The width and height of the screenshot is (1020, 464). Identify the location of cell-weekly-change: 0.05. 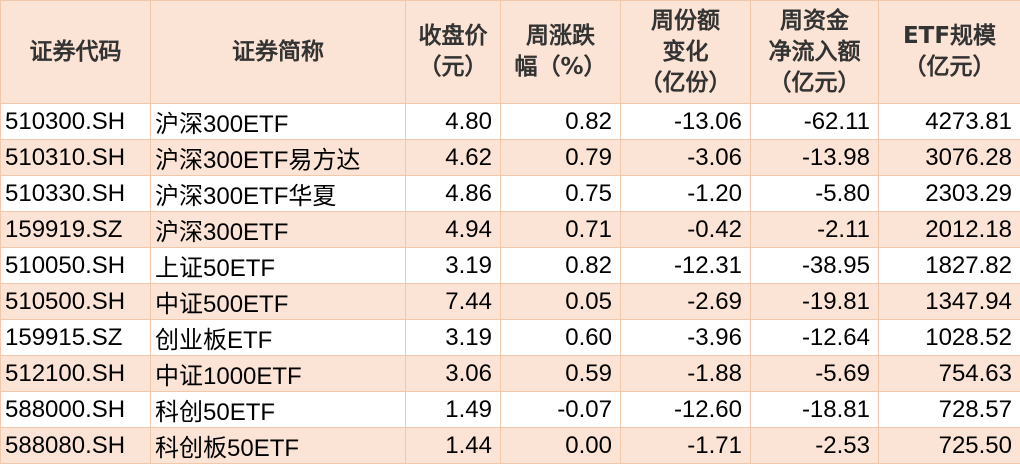
(561, 302).